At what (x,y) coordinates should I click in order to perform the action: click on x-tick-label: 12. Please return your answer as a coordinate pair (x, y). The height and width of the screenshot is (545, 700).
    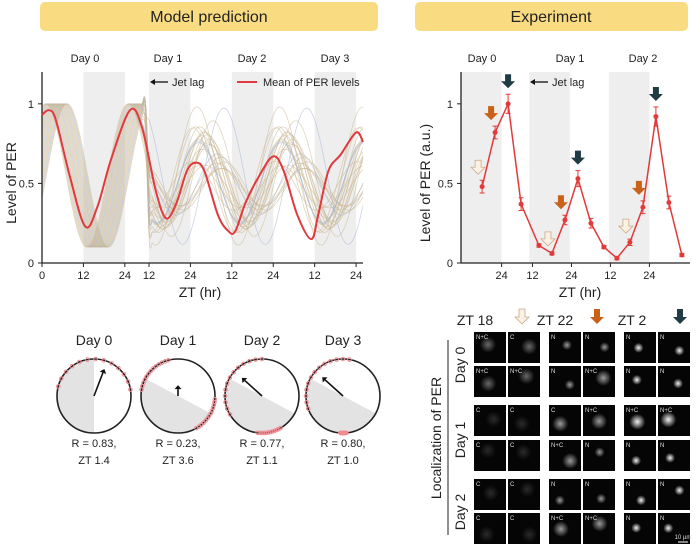
    Looking at the image, I should click on (149, 276).